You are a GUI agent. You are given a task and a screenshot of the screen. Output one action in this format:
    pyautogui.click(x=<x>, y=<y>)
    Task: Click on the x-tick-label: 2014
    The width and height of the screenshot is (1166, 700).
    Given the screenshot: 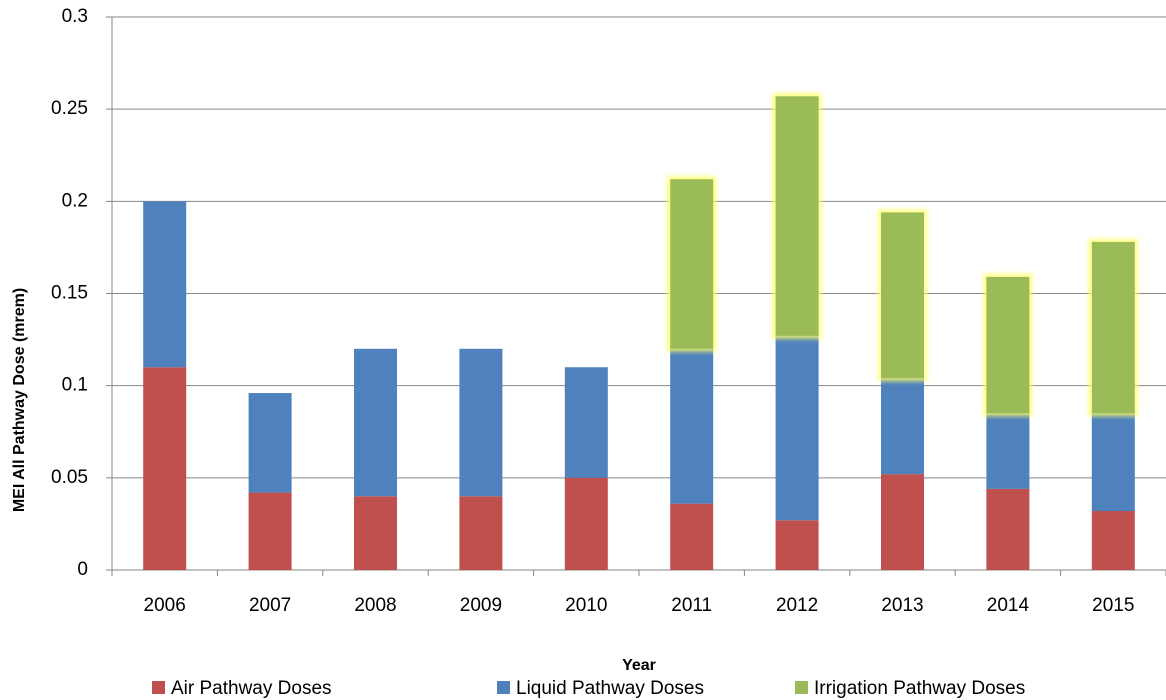 What is the action you would take?
    pyautogui.click(x=1008, y=605)
    